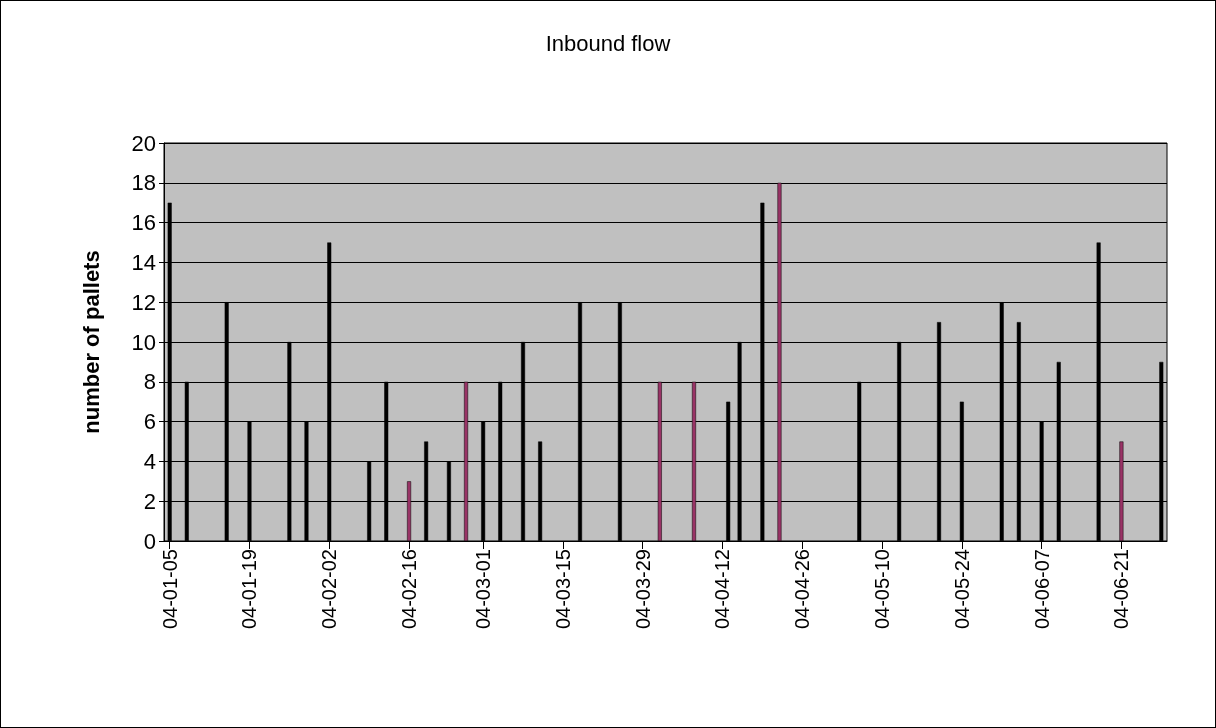 The width and height of the screenshot is (1216, 728). What do you see at coordinates (802, 589) in the screenshot?
I see `x-tick-label: 04-04-26` at bounding box center [802, 589].